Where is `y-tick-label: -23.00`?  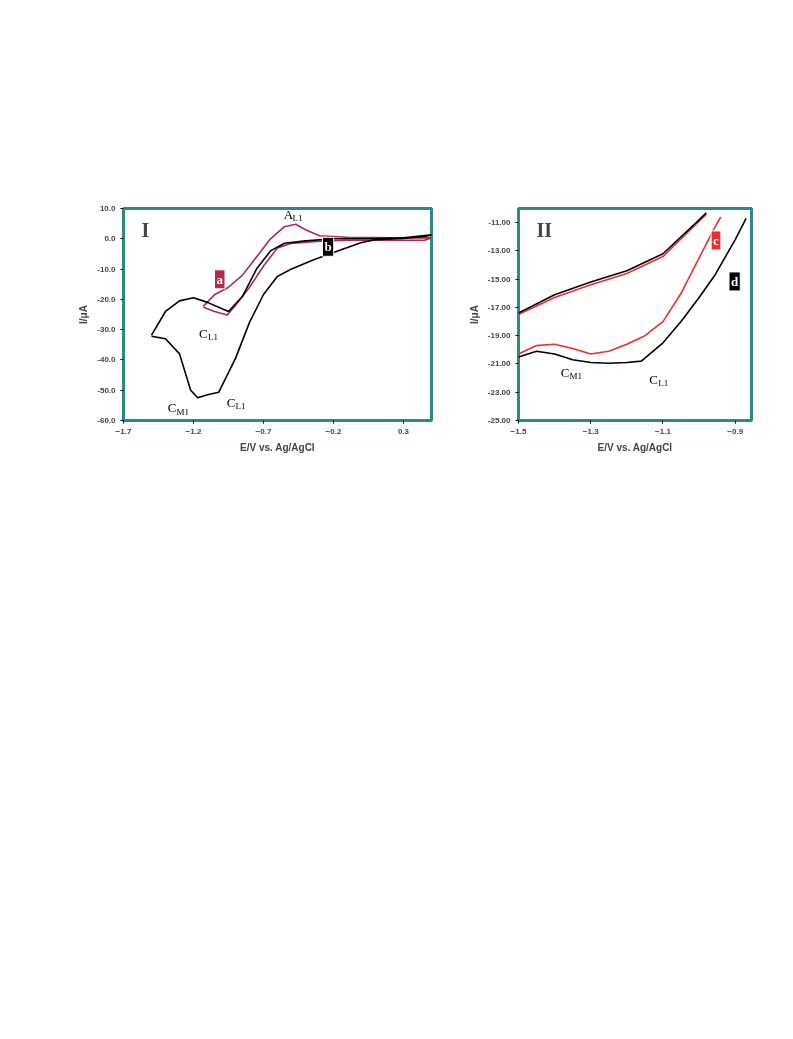
y-tick-label: -23.00 is located at coordinates (499, 392).